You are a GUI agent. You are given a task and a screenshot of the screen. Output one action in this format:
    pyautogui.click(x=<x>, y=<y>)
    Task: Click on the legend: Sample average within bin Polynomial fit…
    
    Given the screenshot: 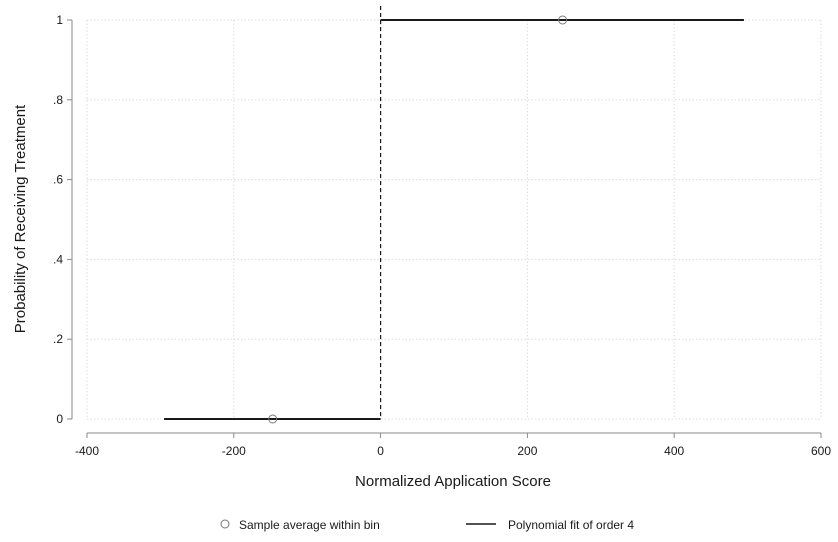 What is the action you would take?
    pyautogui.click(x=427, y=525)
    